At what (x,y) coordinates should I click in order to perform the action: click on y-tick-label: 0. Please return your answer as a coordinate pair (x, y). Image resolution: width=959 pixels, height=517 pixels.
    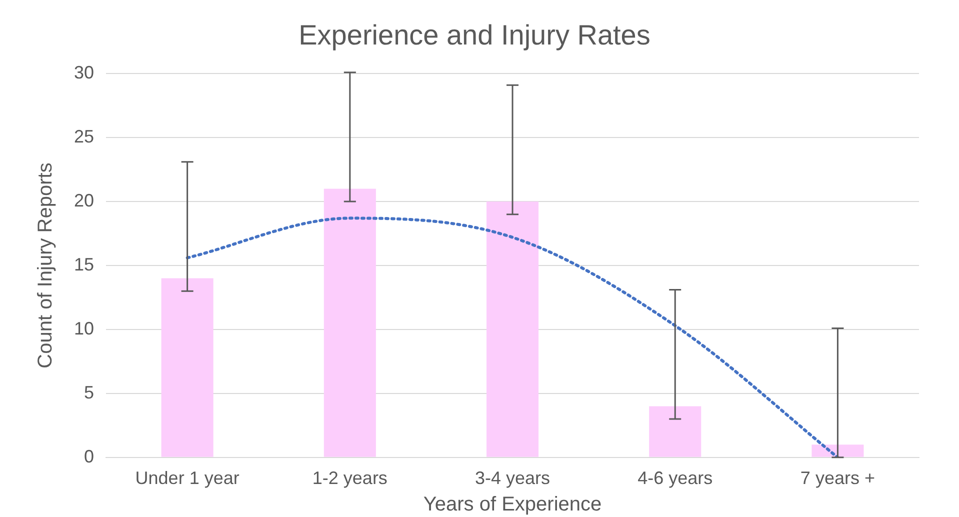
    Looking at the image, I should click on (89, 456).